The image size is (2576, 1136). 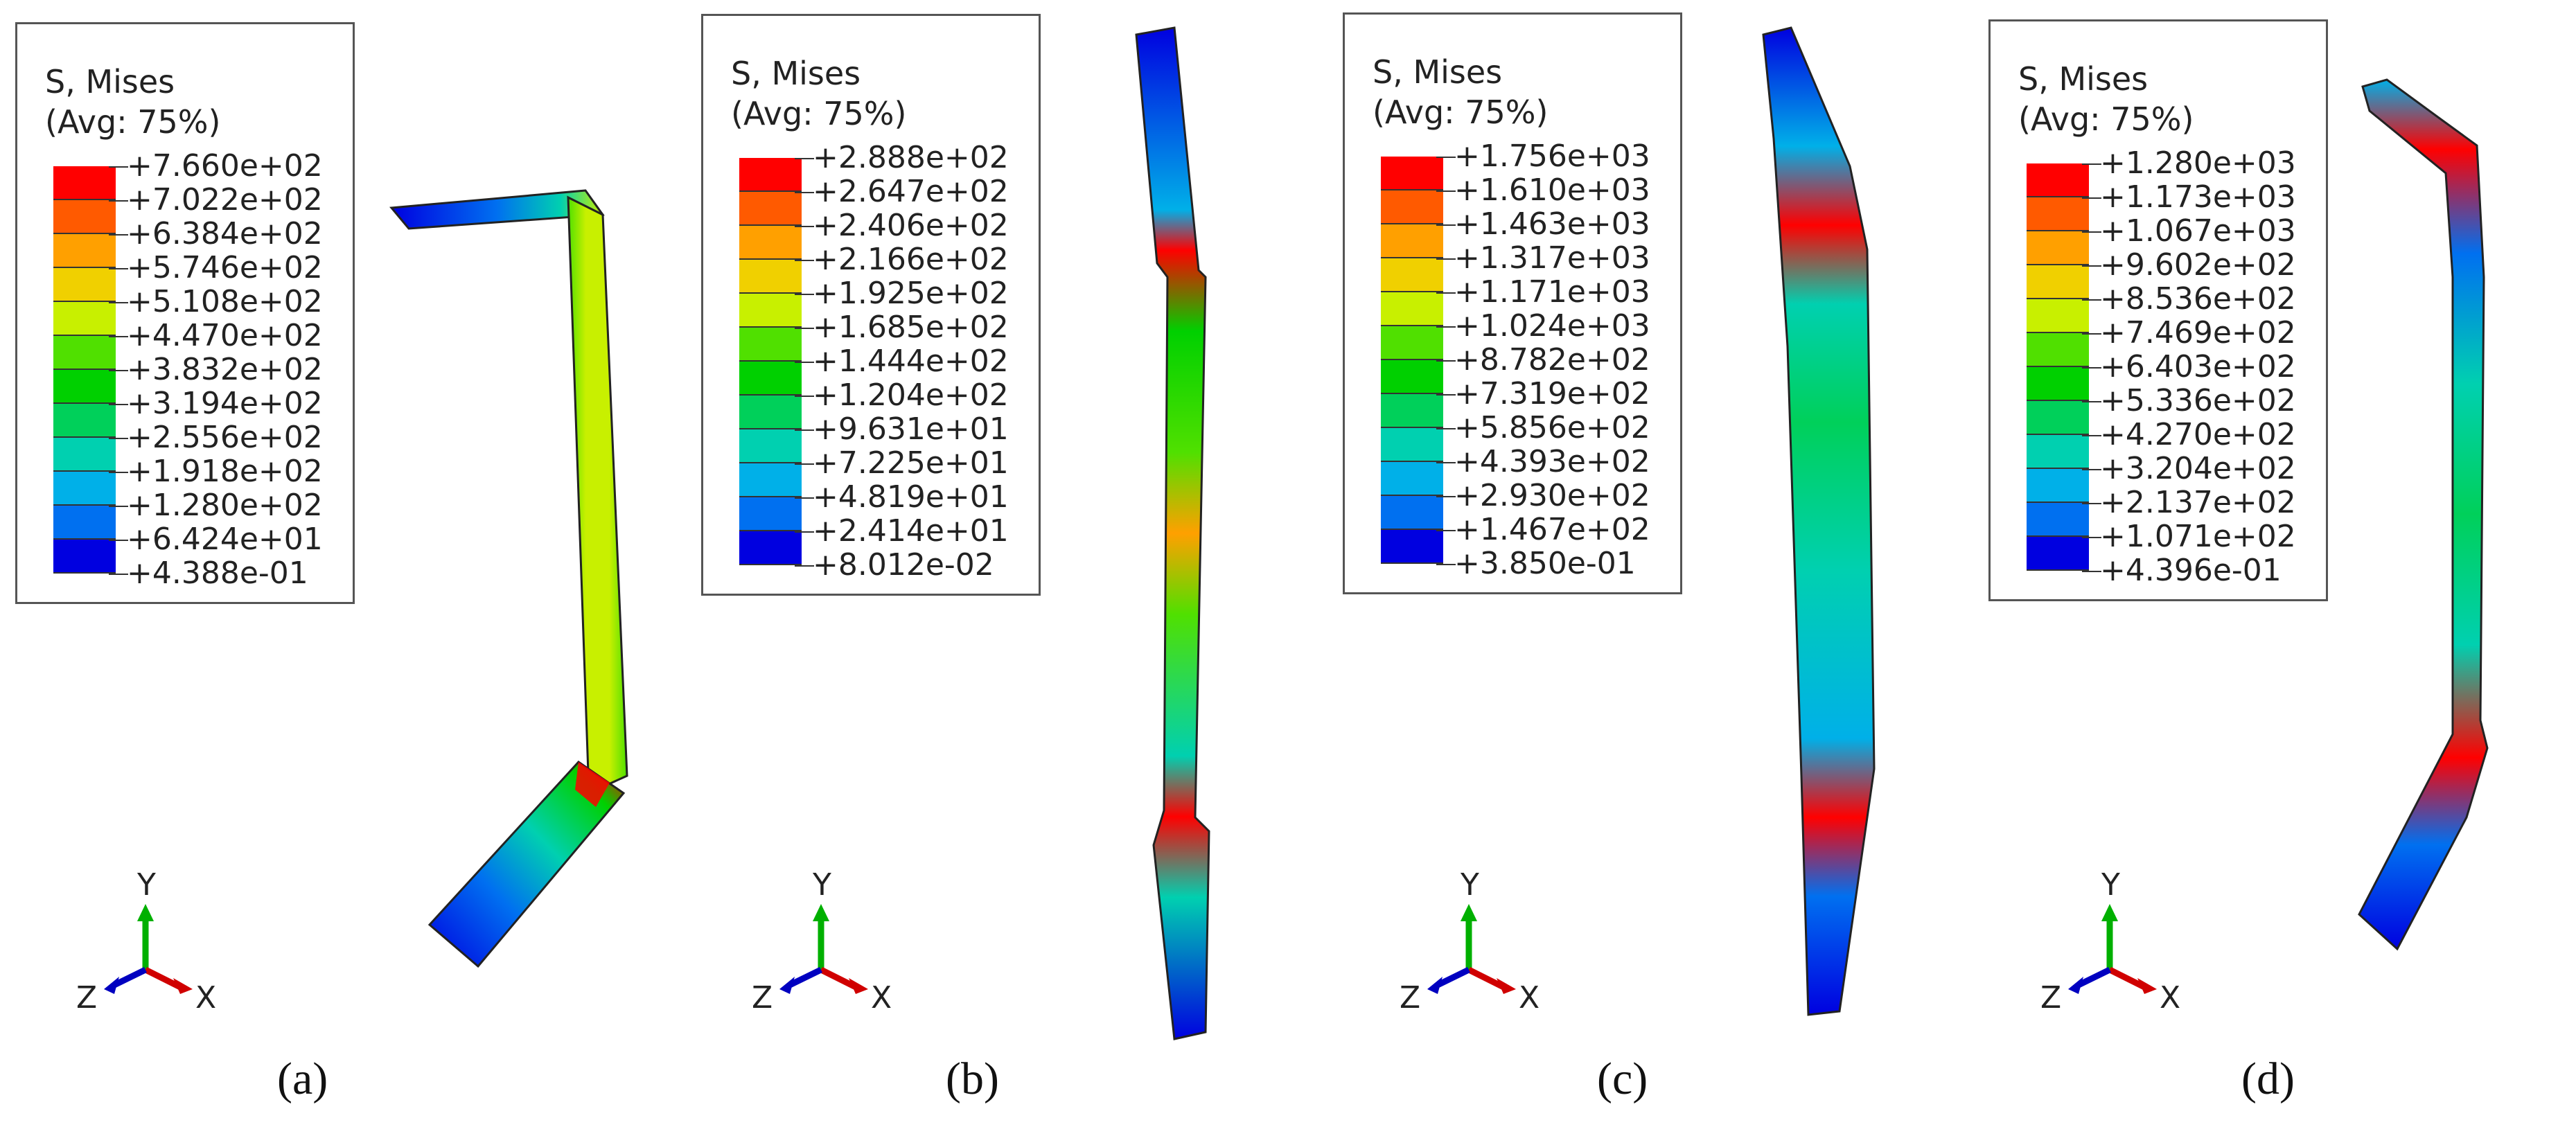 What do you see at coordinates (1552, 326) in the screenshot?
I see `legend-value: +1.024e+03` at bounding box center [1552, 326].